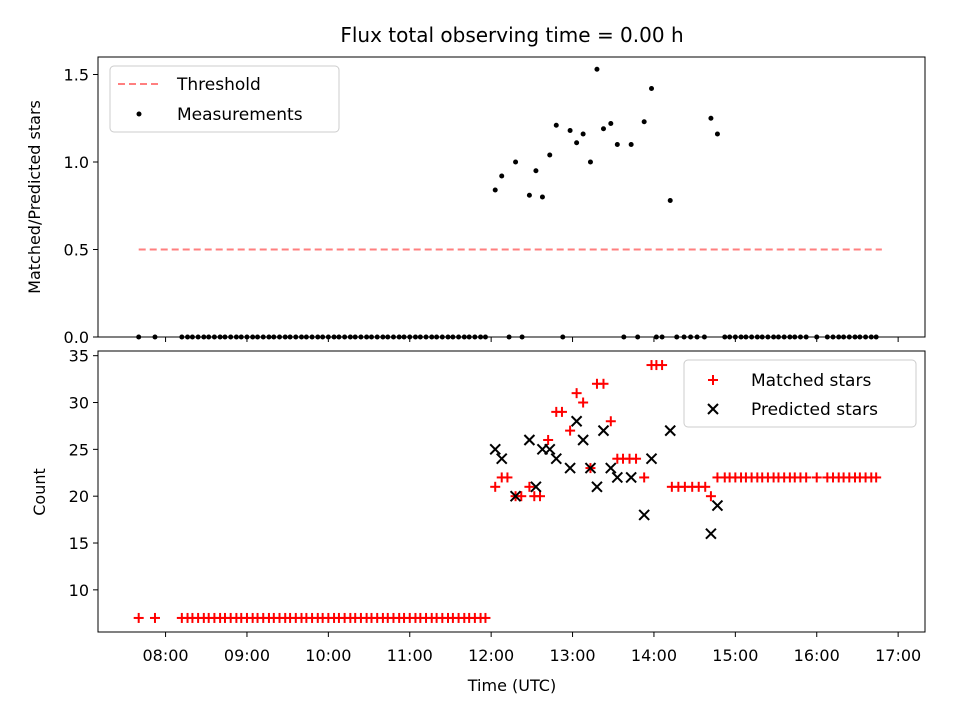 The height and width of the screenshot is (720, 960). Describe the element at coordinates (713, 380) in the screenshot. I see `matched-stars-legend-swatch` at that location.